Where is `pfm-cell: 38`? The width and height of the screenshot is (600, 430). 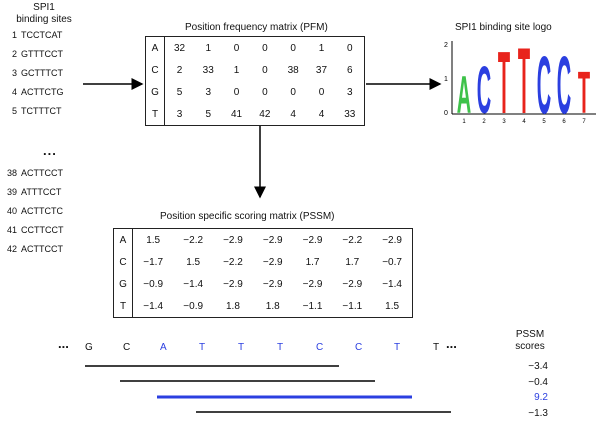 pfm-cell: 38 is located at coordinates (293, 70).